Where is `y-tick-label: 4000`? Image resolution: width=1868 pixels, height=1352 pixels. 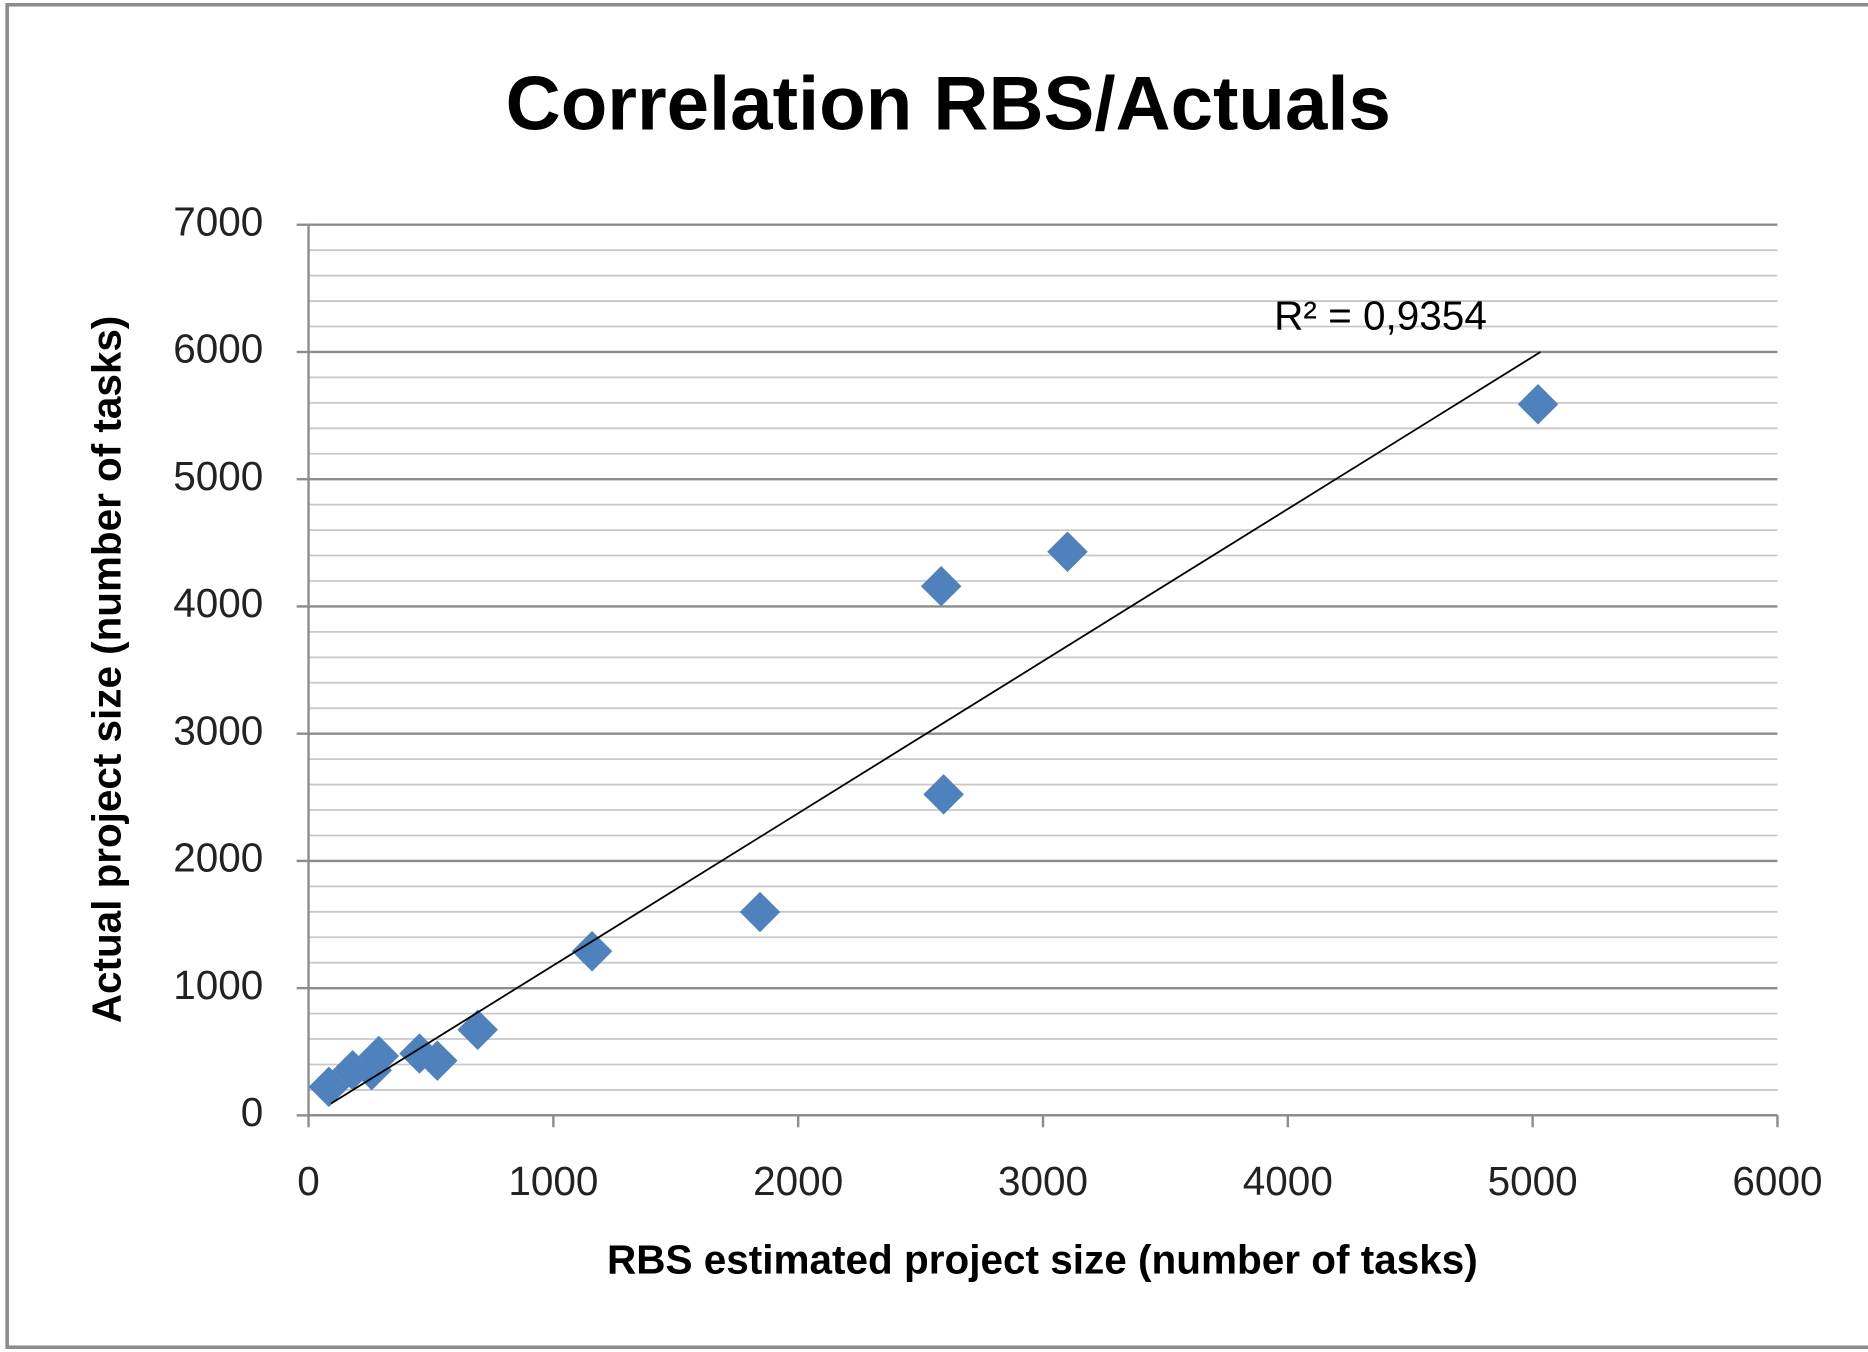 y-tick-label: 4000 is located at coordinates (218, 603).